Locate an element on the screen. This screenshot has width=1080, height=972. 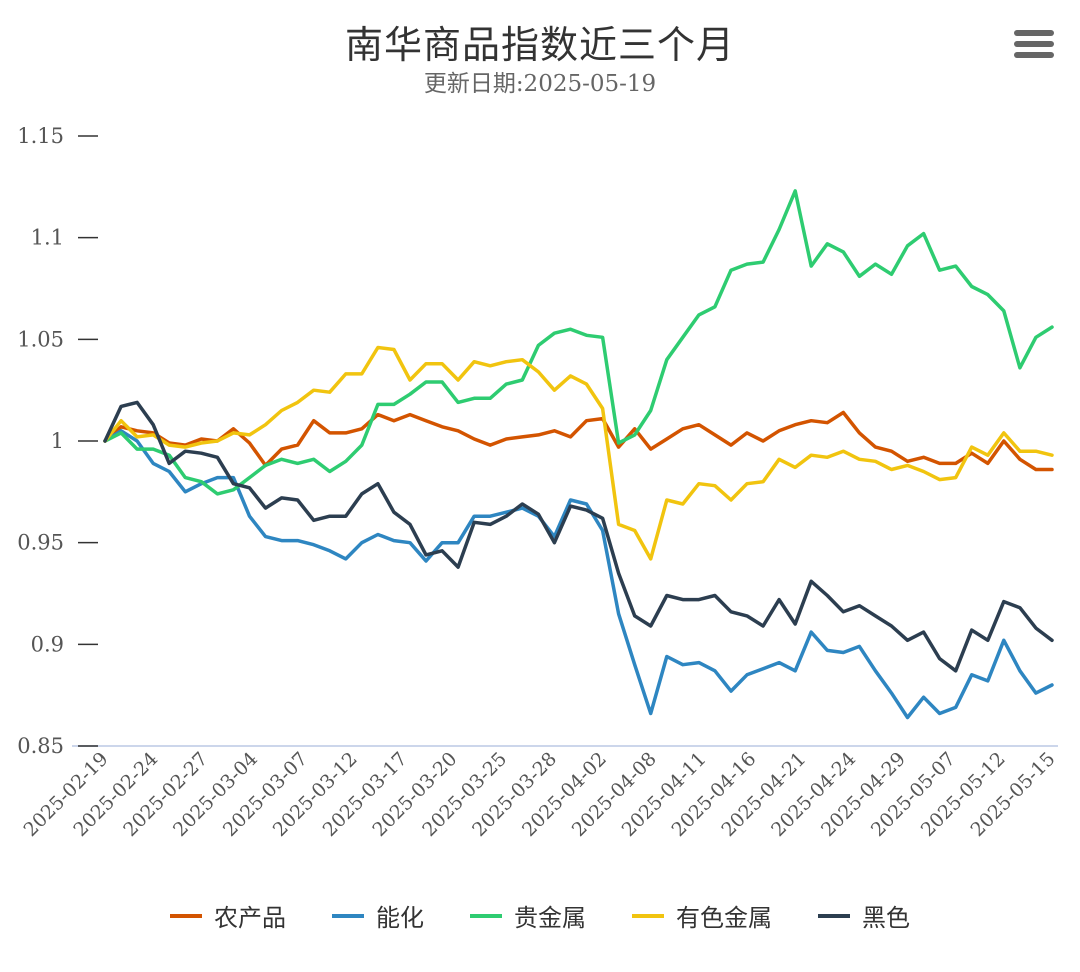
legend-item-4: 黑色 is located at coordinates (864, 915).